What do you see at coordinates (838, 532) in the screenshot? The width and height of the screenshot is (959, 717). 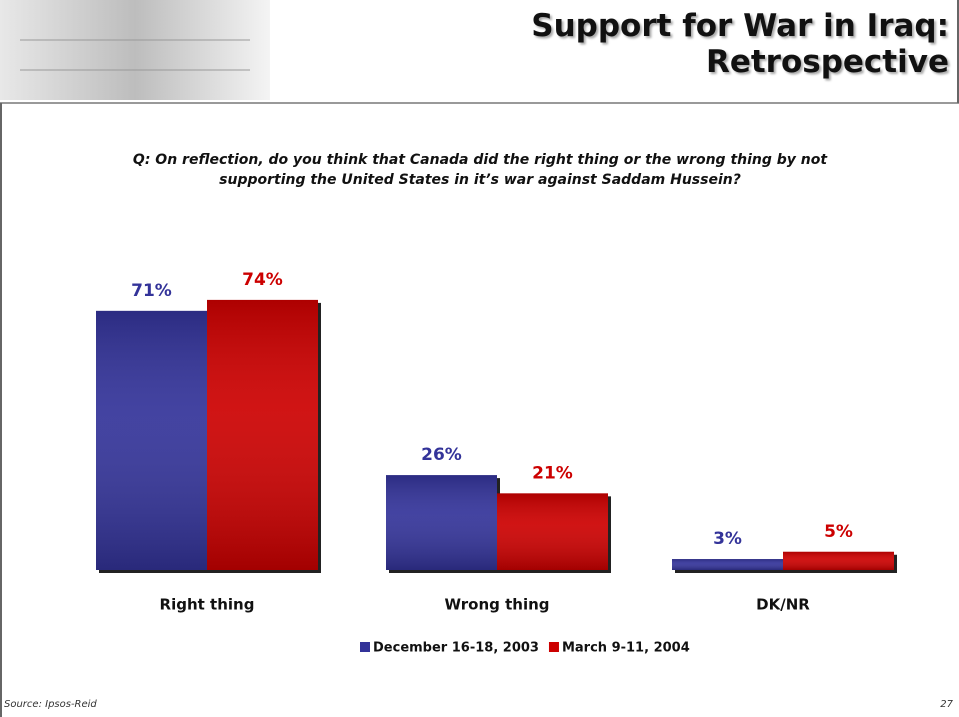 I see `value-label: 5%` at bounding box center [838, 532].